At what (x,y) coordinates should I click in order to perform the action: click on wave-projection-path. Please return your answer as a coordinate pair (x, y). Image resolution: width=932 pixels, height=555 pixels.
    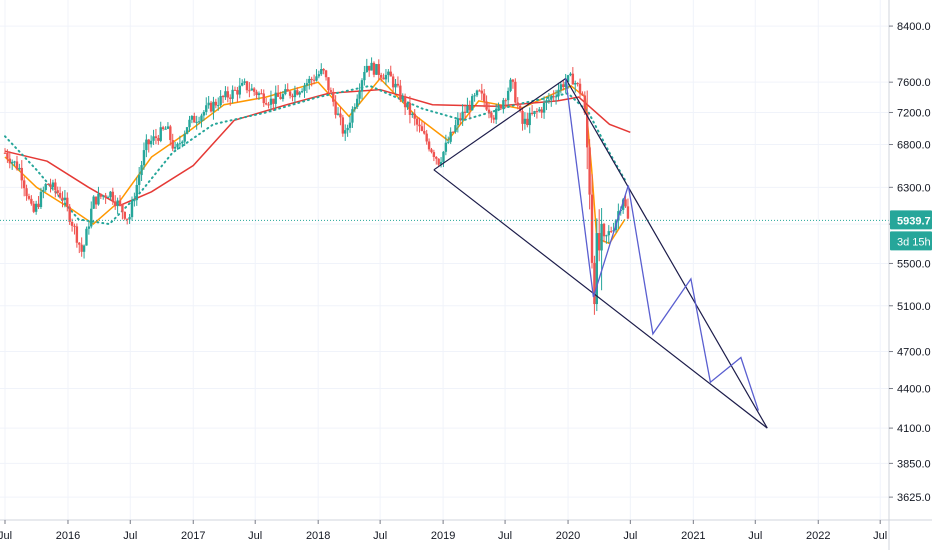
    Looking at the image, I should click on (662, 244).